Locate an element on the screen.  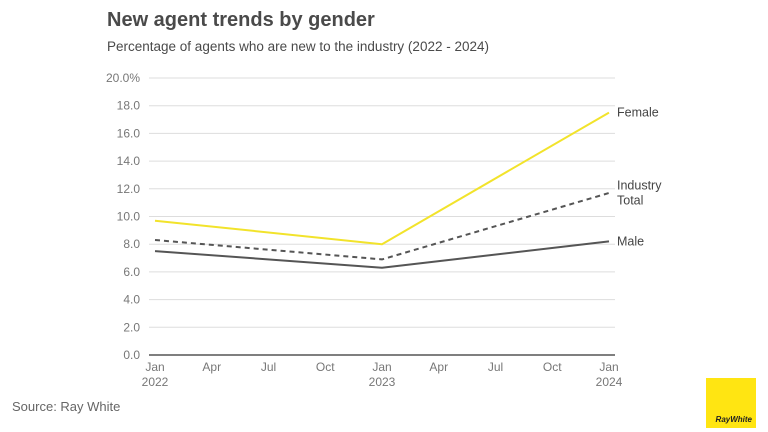
x-tick-year-label: 2024 is located at coordinates (609, 382).